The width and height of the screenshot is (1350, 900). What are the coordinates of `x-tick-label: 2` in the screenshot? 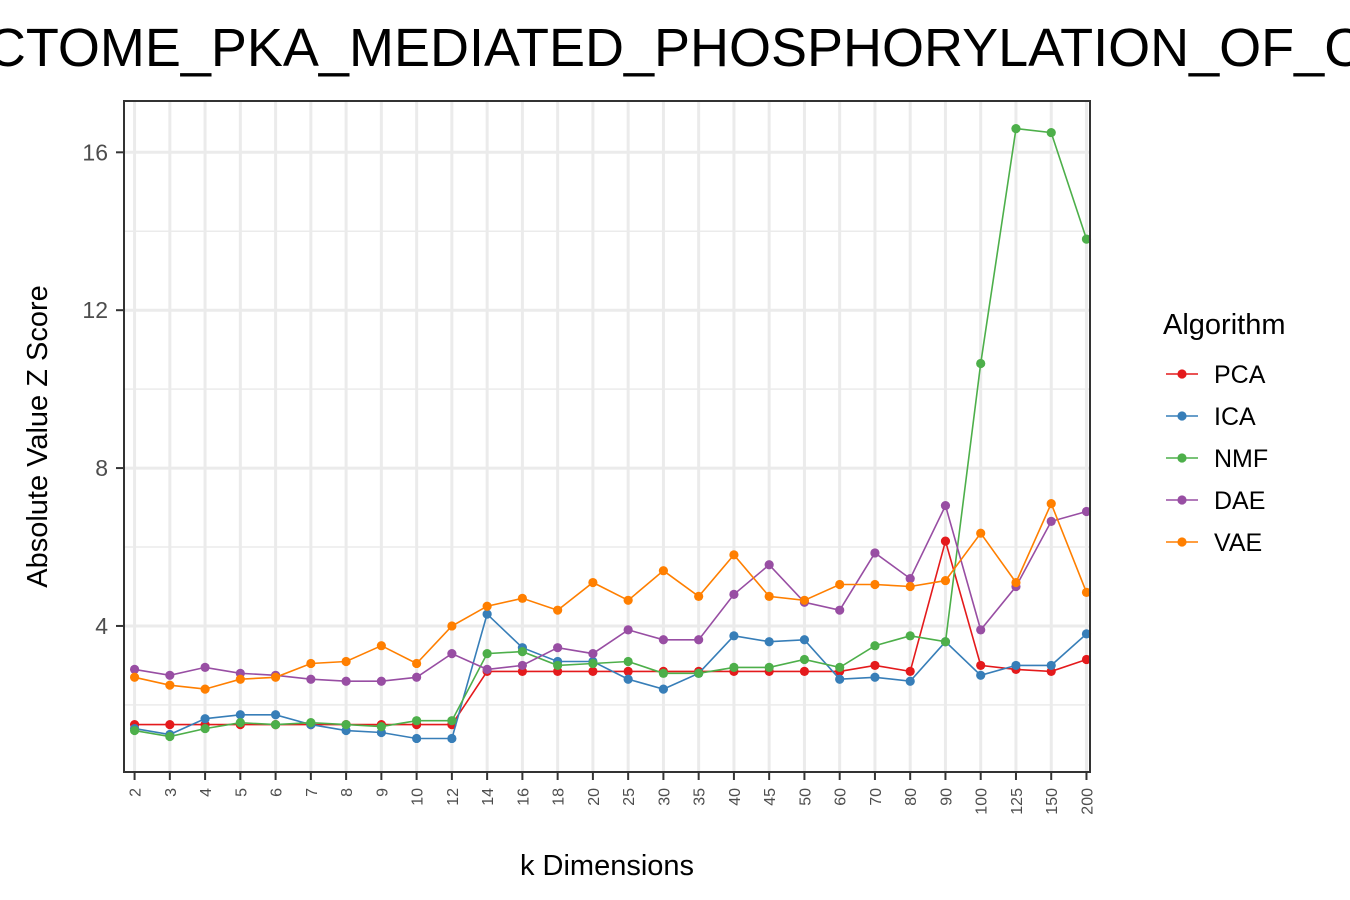 It's located at (136, 792).